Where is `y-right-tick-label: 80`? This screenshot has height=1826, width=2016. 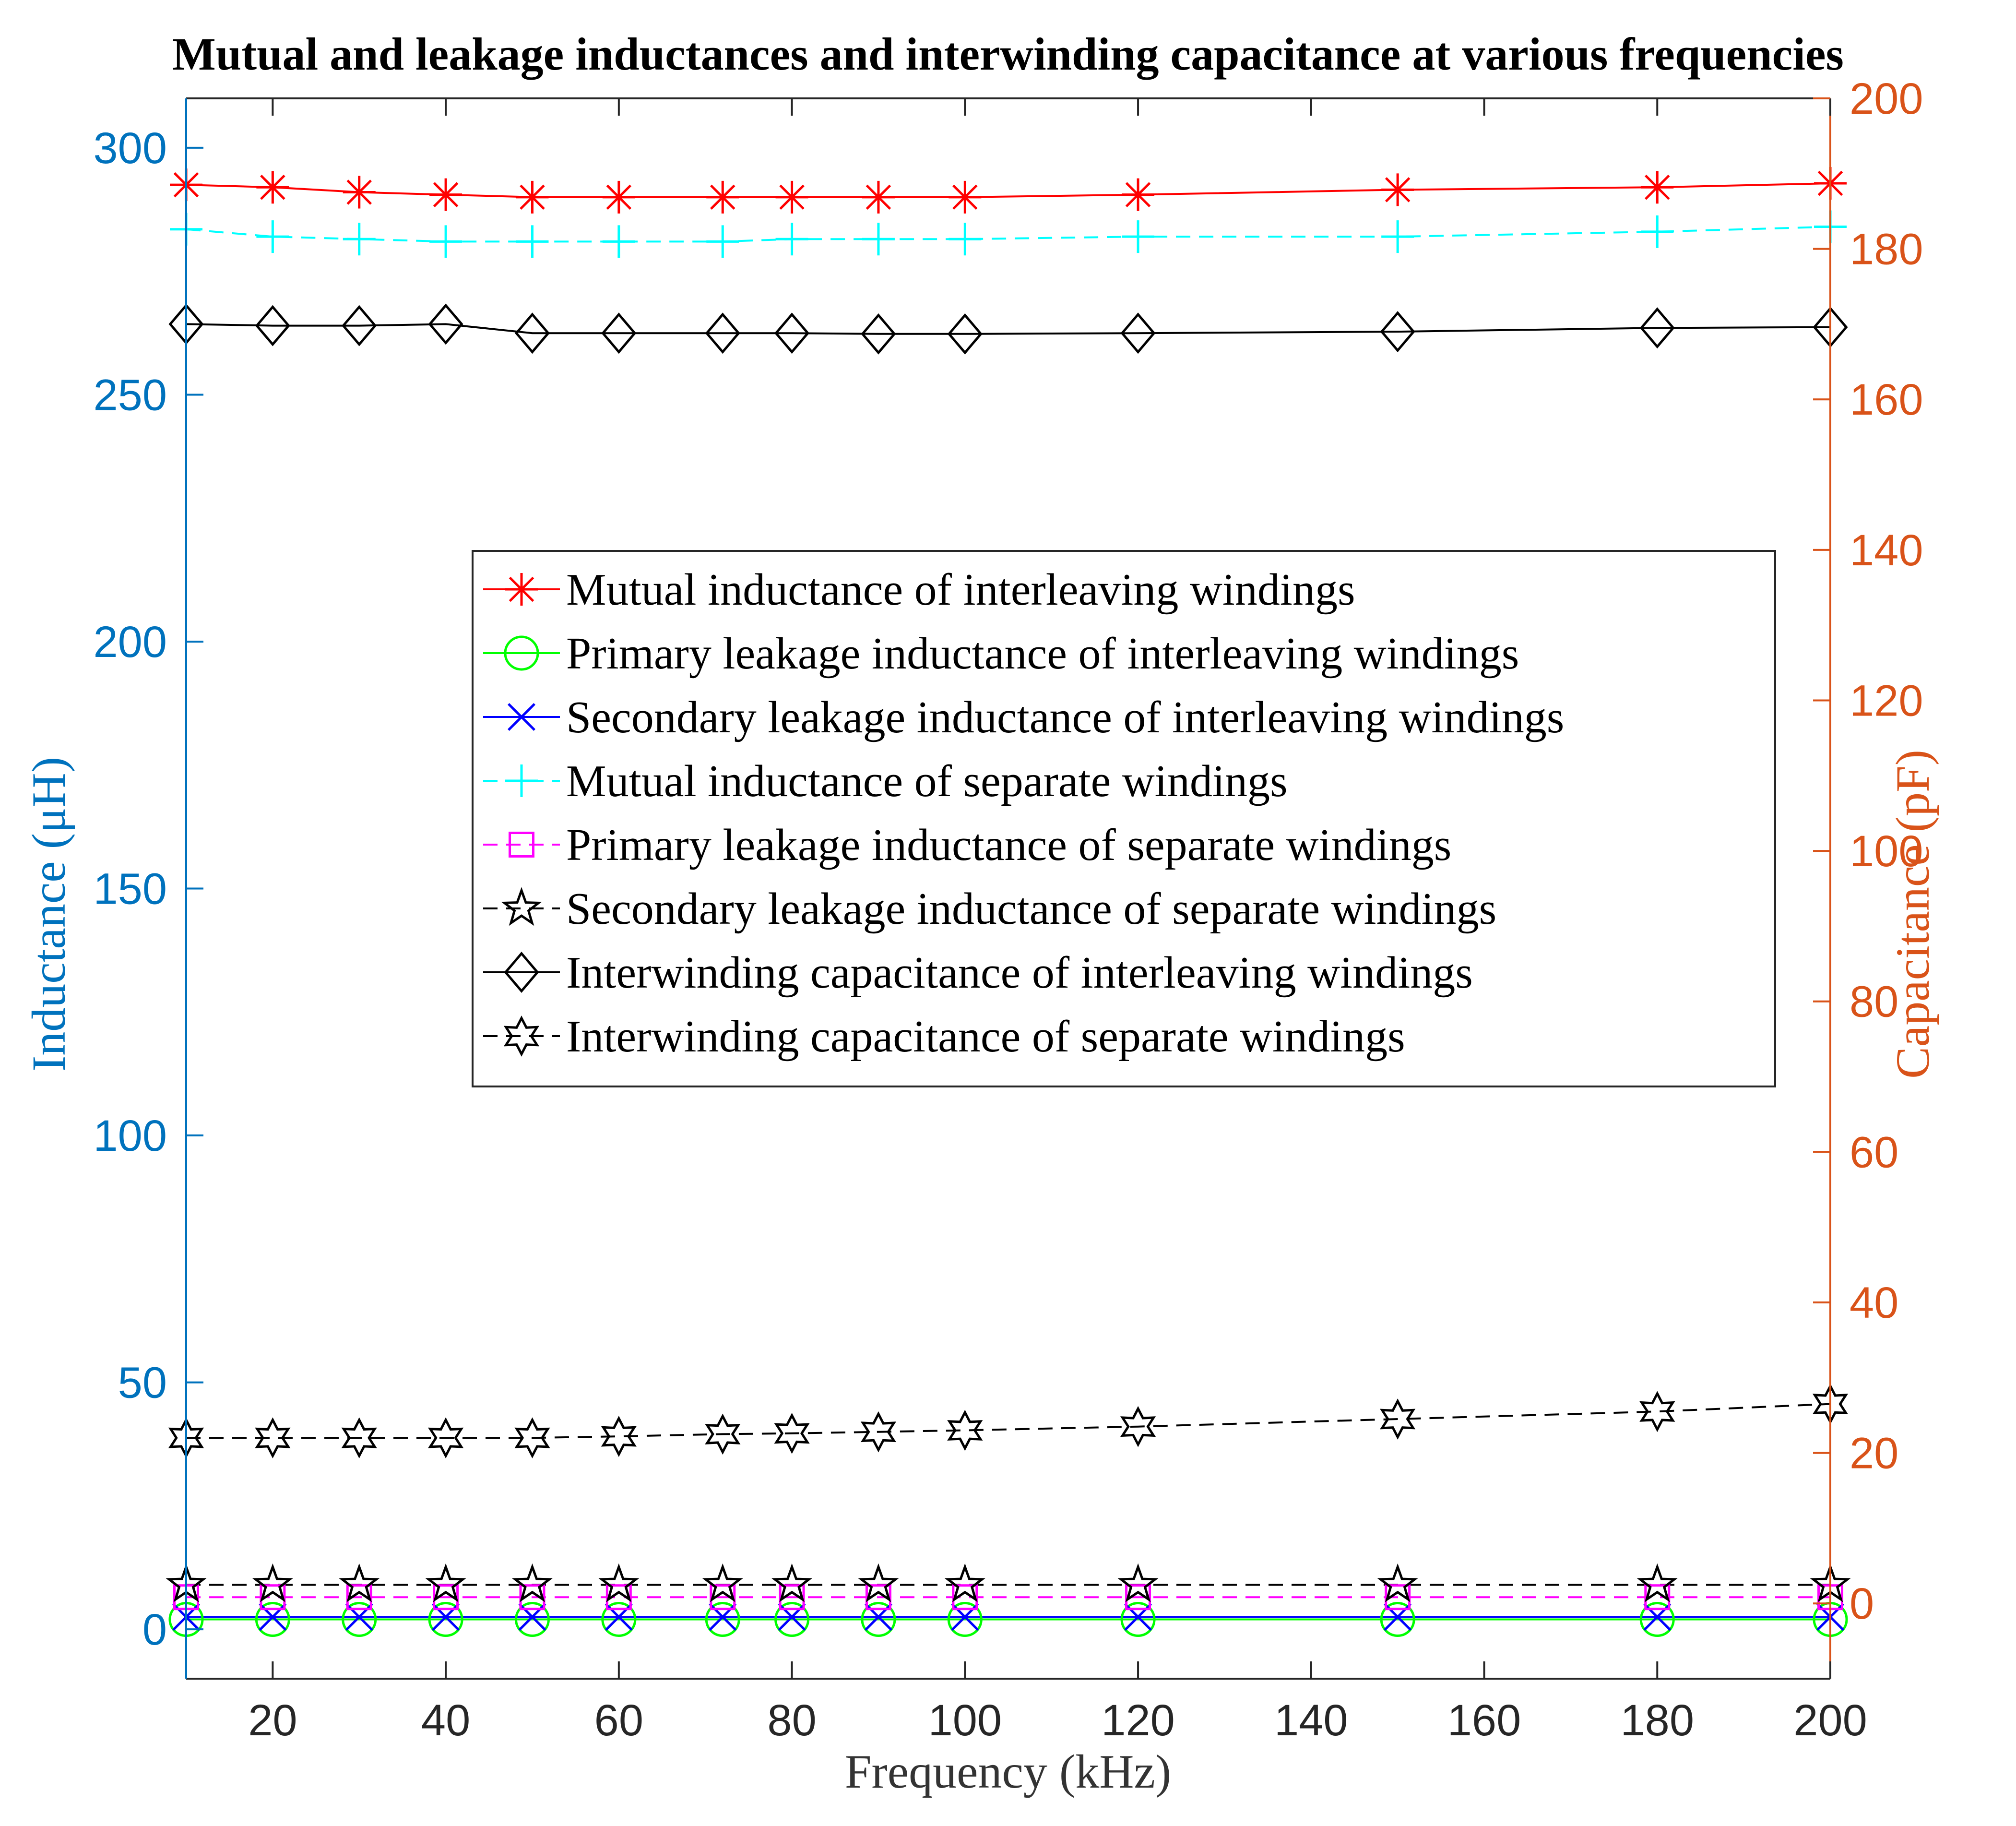 y-right-tick-label: 80 is located at coordinates (1874, 1002).